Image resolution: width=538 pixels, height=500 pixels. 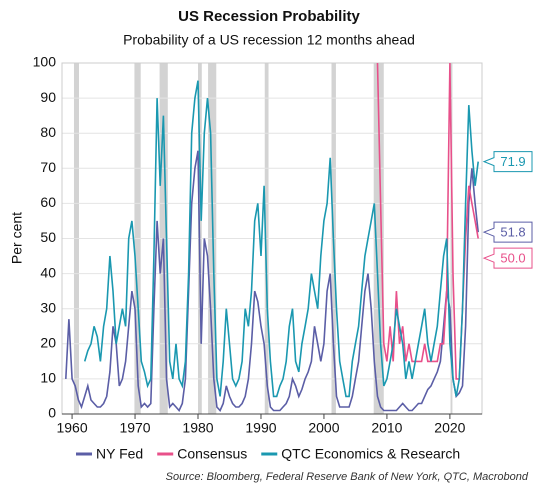 What do you see at coordinates (48, 307) in the screenshot?
I see `y-tick-label: 30` at bounding box center [48, 307].